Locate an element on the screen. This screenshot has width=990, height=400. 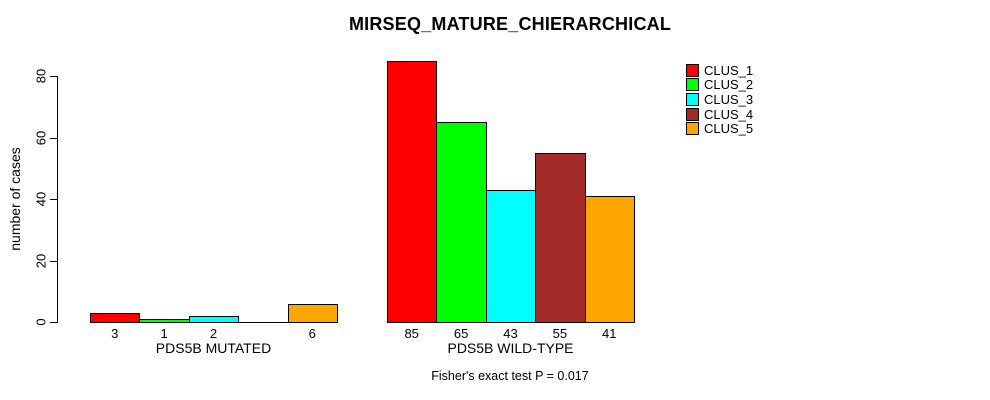
group-label: PDS5B MUTATED is located at coordinates (213, 348).